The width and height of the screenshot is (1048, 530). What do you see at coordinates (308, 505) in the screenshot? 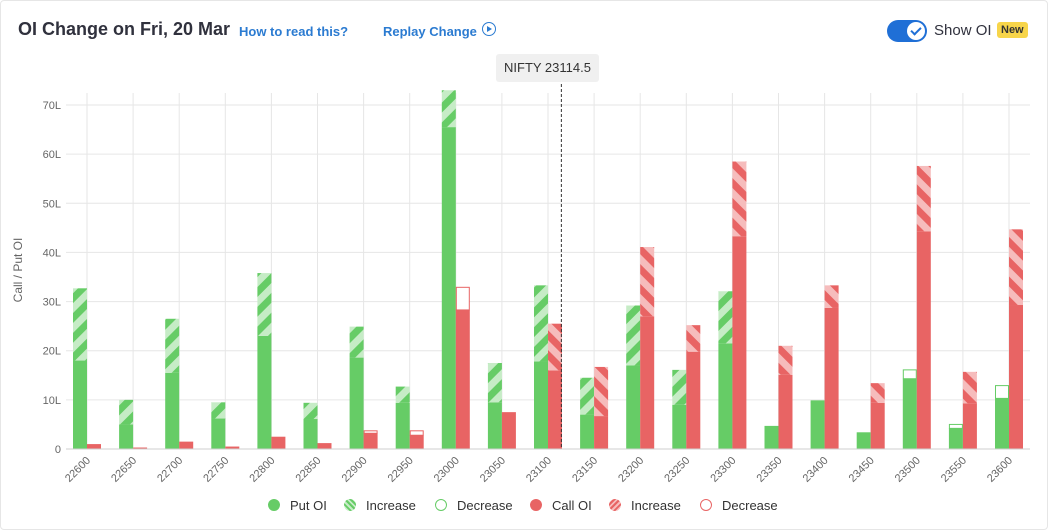
I see `legend-label: Put OI` at bounding box center [308, 505].